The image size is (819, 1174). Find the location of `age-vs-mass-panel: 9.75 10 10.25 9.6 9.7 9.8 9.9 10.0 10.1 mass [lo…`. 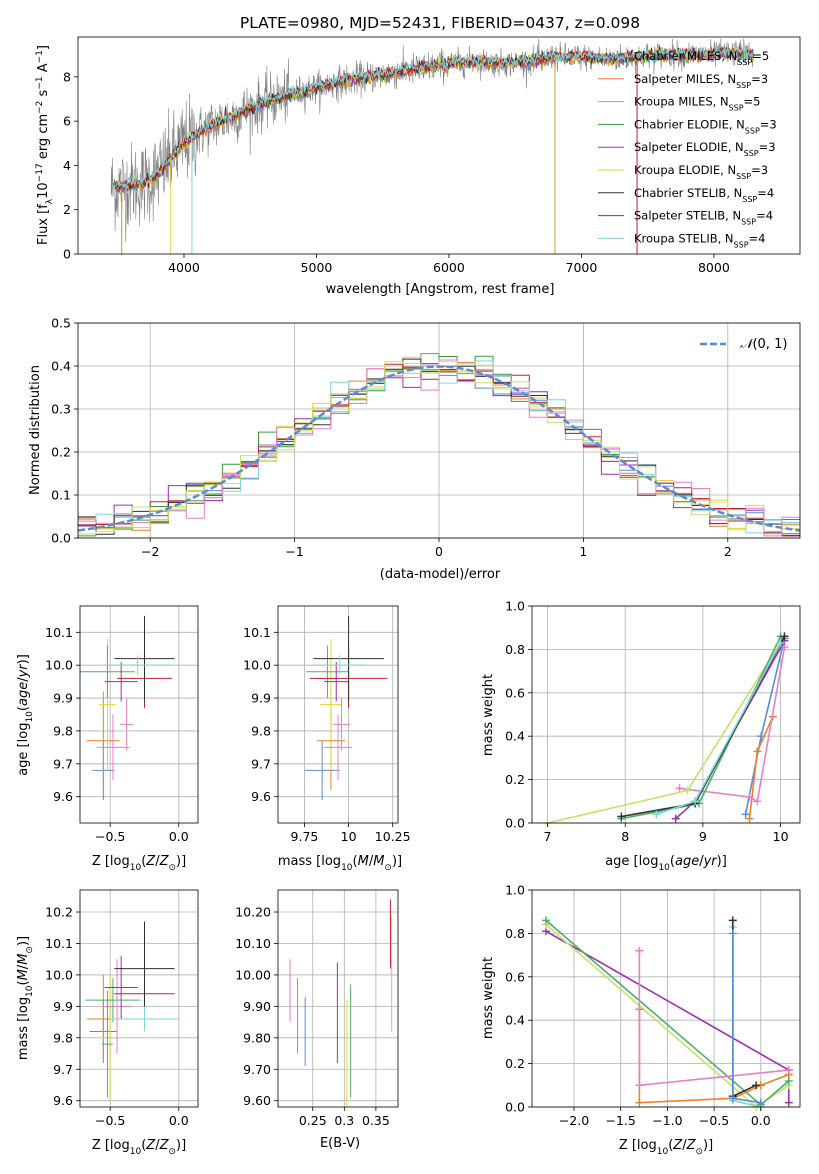

age-vs-mass-panel: 9.75 10 10.25 9.6 9.7 9.8 9.9 10.0 10.1 mass [lo… is located at coordinates (327, 739).